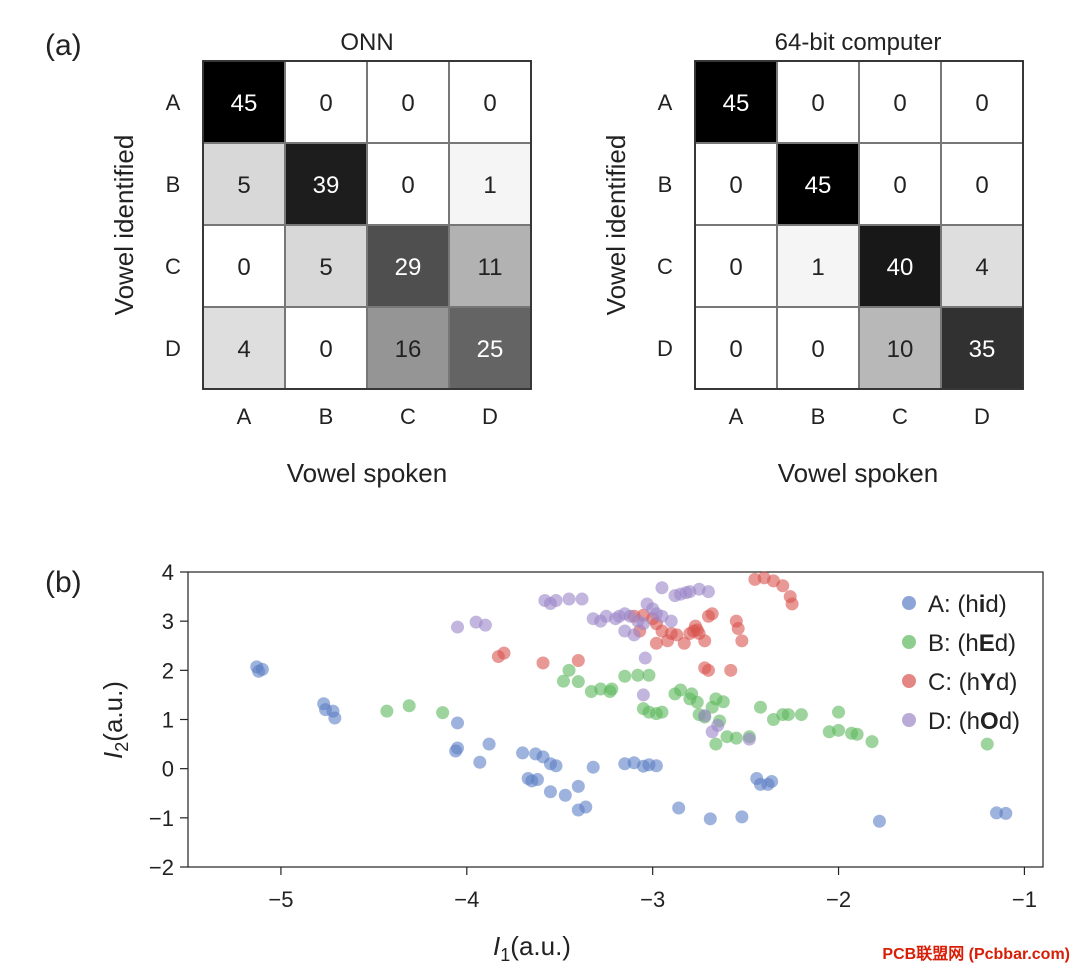  I want to click on y-tick-label-1: 1, so click(168, 720).